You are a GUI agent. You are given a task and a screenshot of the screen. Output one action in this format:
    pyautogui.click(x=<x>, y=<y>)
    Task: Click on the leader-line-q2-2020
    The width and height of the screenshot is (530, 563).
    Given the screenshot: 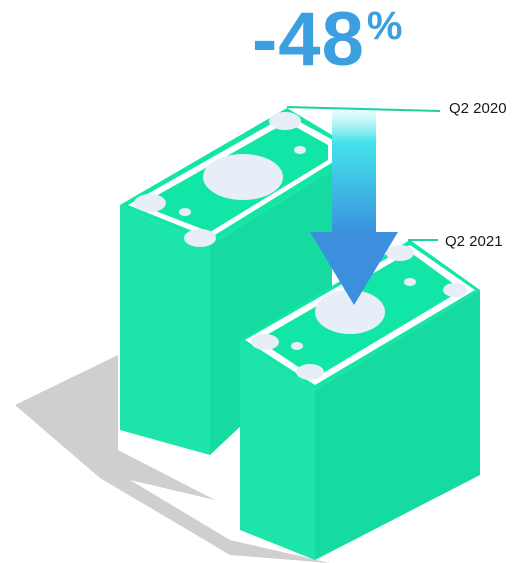 What is the action you would take?
    pyautogui.click(x=363, y=109)
    